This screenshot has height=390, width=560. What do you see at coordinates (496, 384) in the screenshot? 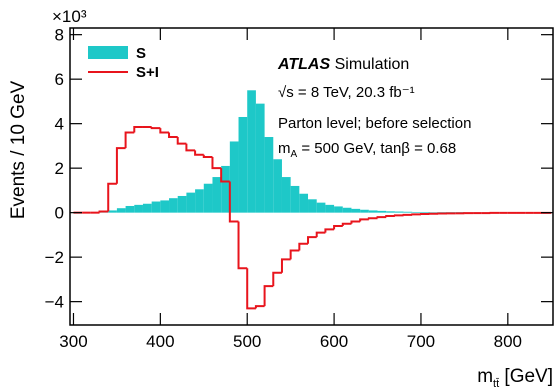
I see `x-label-sub: tt̄` at bounding box center [496, 384].